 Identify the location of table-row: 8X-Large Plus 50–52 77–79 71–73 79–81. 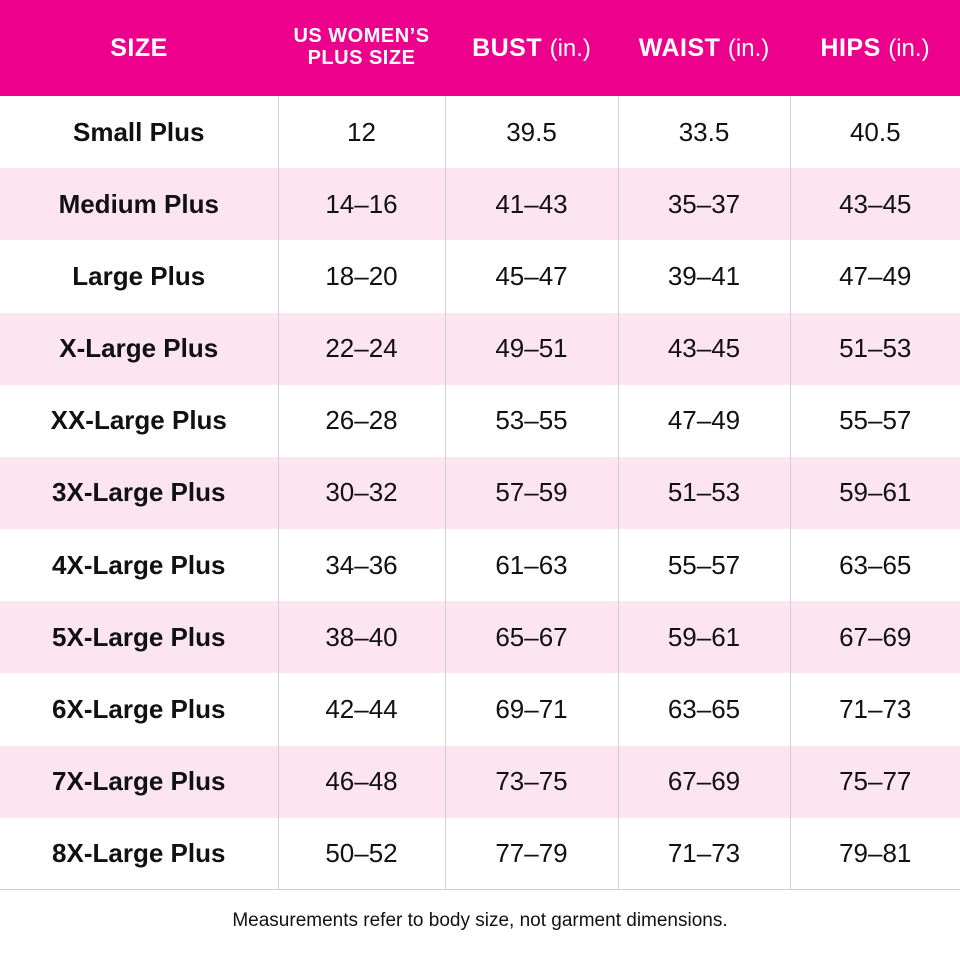
(480, 854).